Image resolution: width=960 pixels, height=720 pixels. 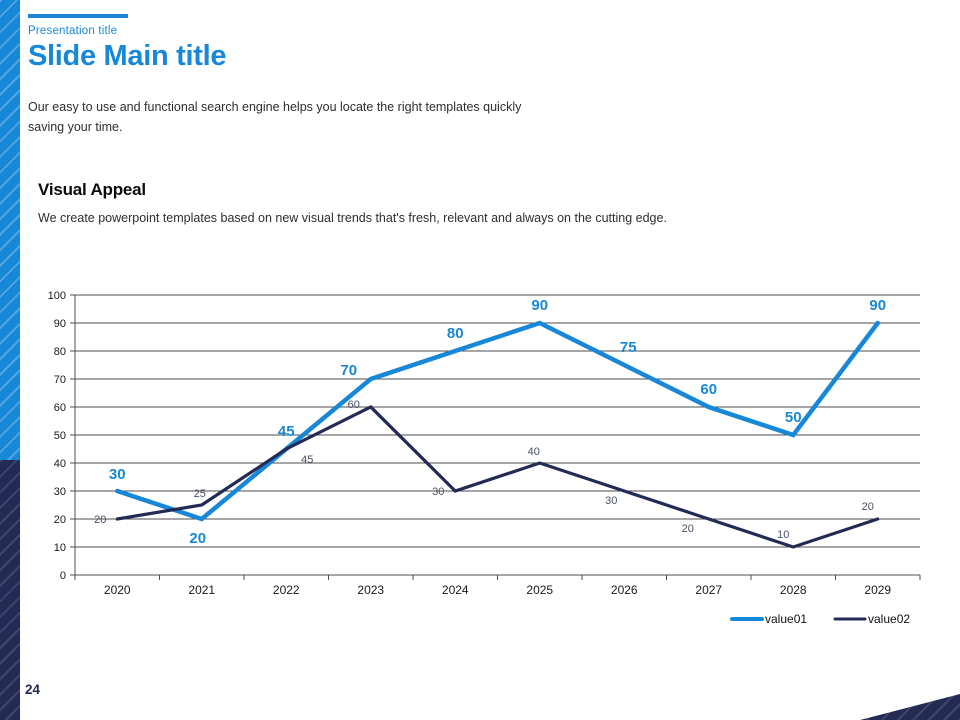 What do you see at coordinates (117, 590) in the screenshot?
I see `svg-text: 2020` at bounding box center [117, 590].